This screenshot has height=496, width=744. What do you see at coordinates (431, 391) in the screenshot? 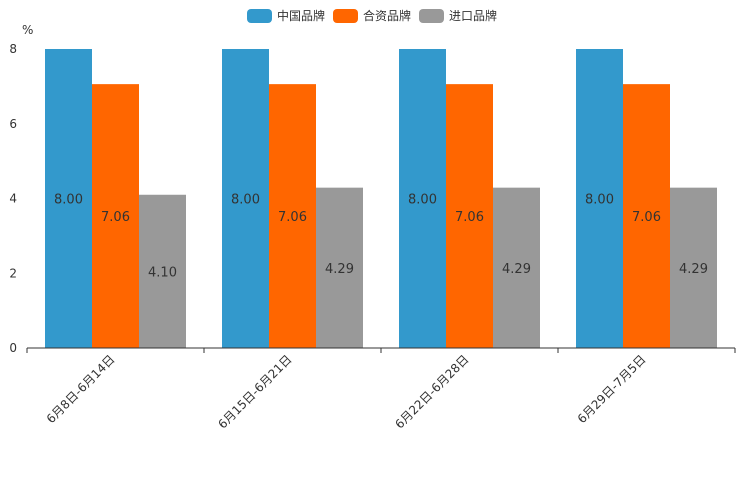
I see `x-tick-label: 6月22日-6月28日` at bounding box center [431, 391].